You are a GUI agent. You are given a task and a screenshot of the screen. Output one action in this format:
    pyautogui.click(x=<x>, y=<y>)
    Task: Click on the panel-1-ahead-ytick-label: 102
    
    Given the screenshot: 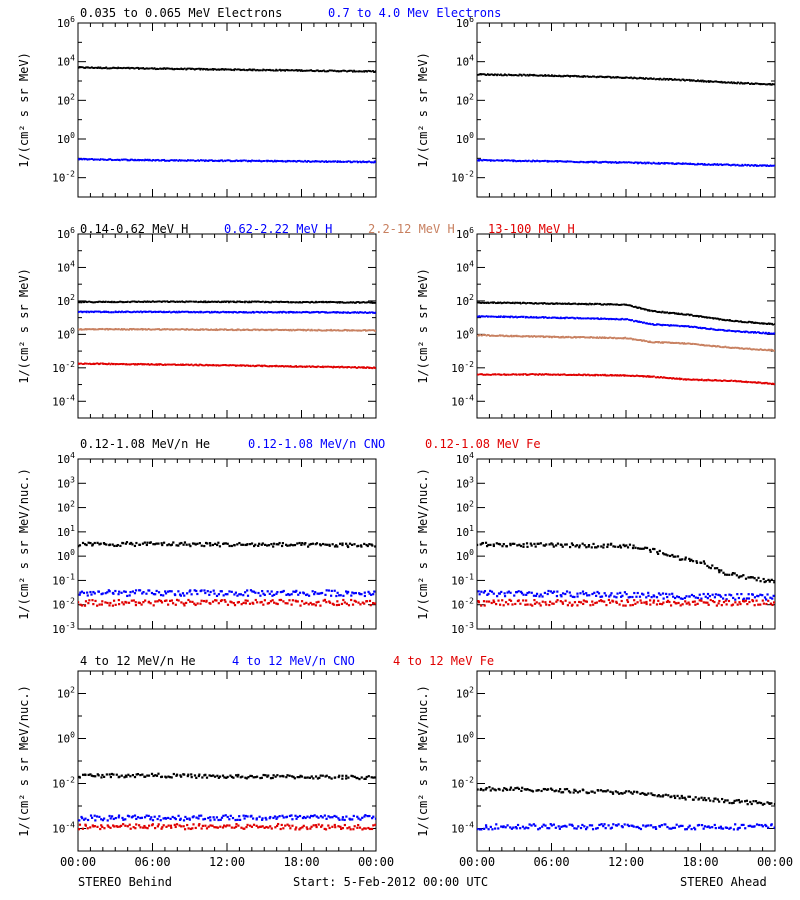 What is the action you would take?
    pyautogui.click(x=465, y=300)
    